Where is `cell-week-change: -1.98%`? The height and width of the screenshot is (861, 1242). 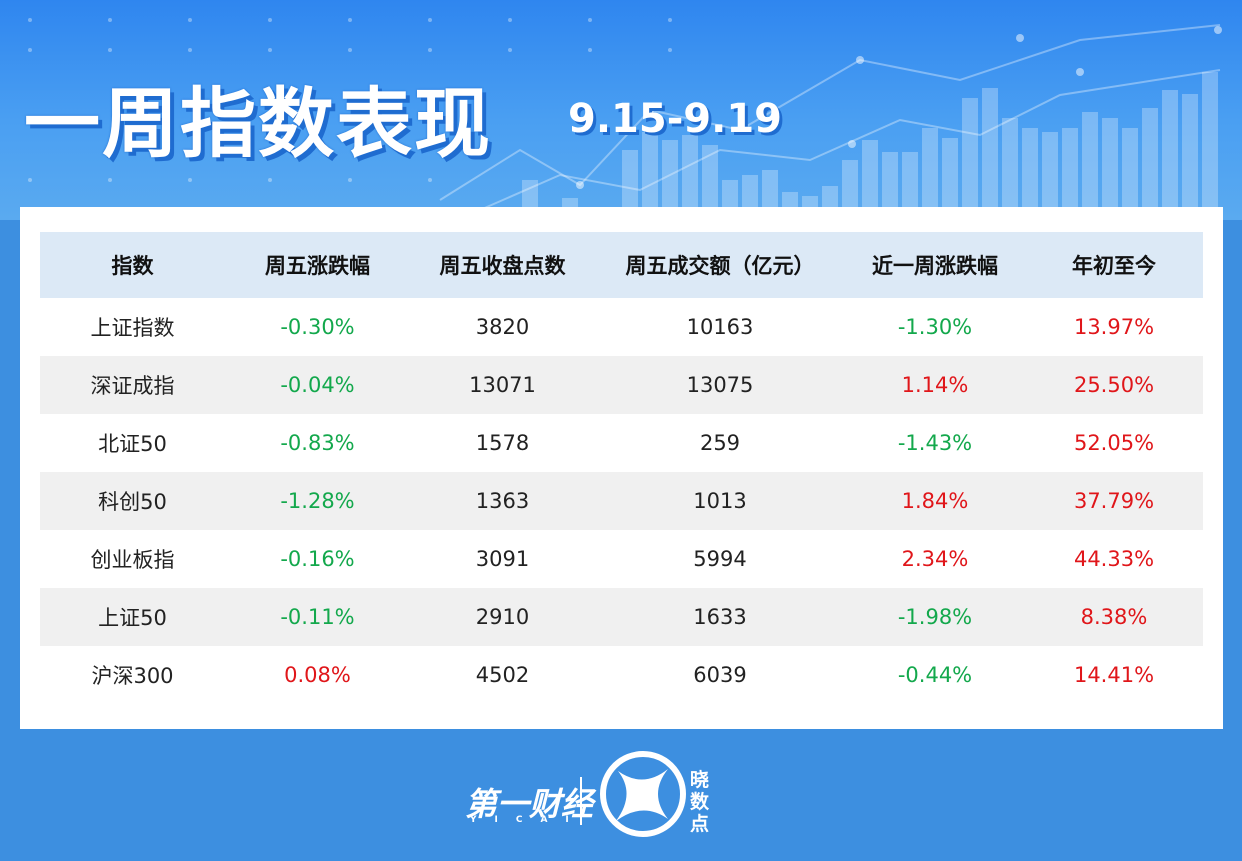
cell-week-change: -1.98% is located at coordinates (935, 617).